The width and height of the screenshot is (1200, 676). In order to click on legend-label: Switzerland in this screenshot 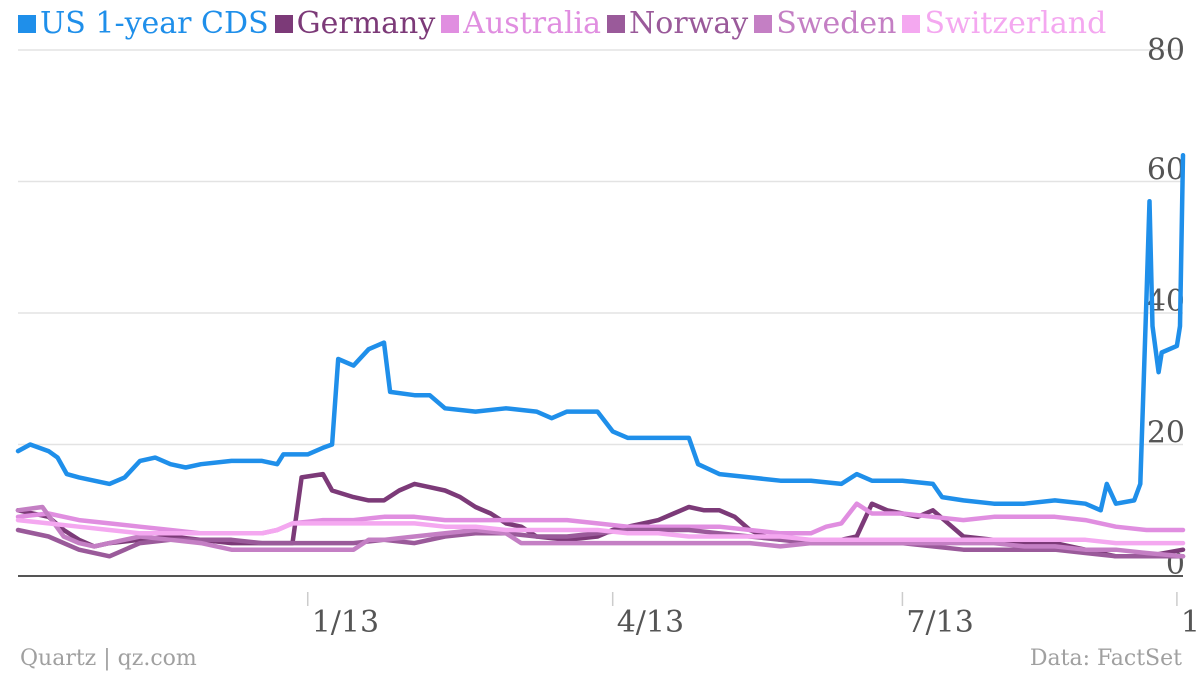, I will do `click(1015, 23)`.